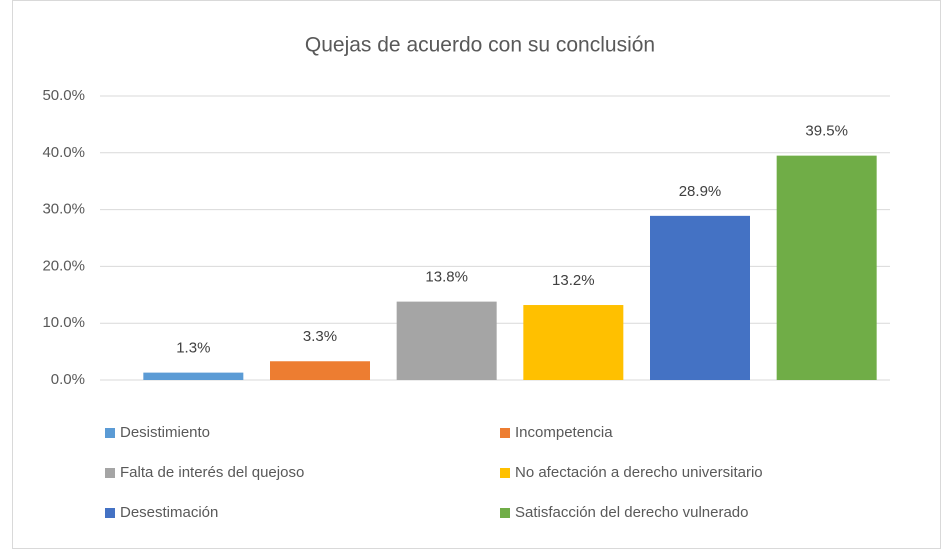 The height and width of the screenshot is (550, 942). I want to click on data-label: 39.5%, so click(826, 131).